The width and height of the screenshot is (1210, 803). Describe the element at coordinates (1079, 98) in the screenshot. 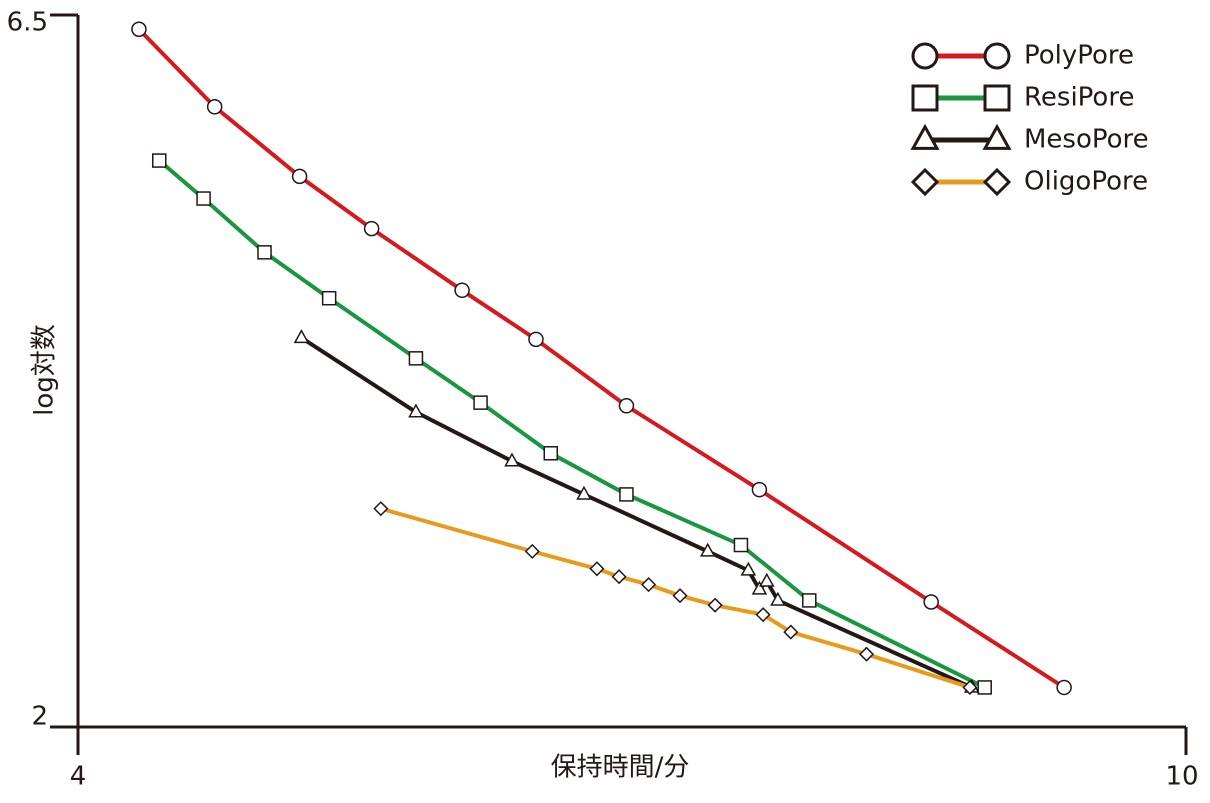

I see `legend-label: ResiPore` at that location.